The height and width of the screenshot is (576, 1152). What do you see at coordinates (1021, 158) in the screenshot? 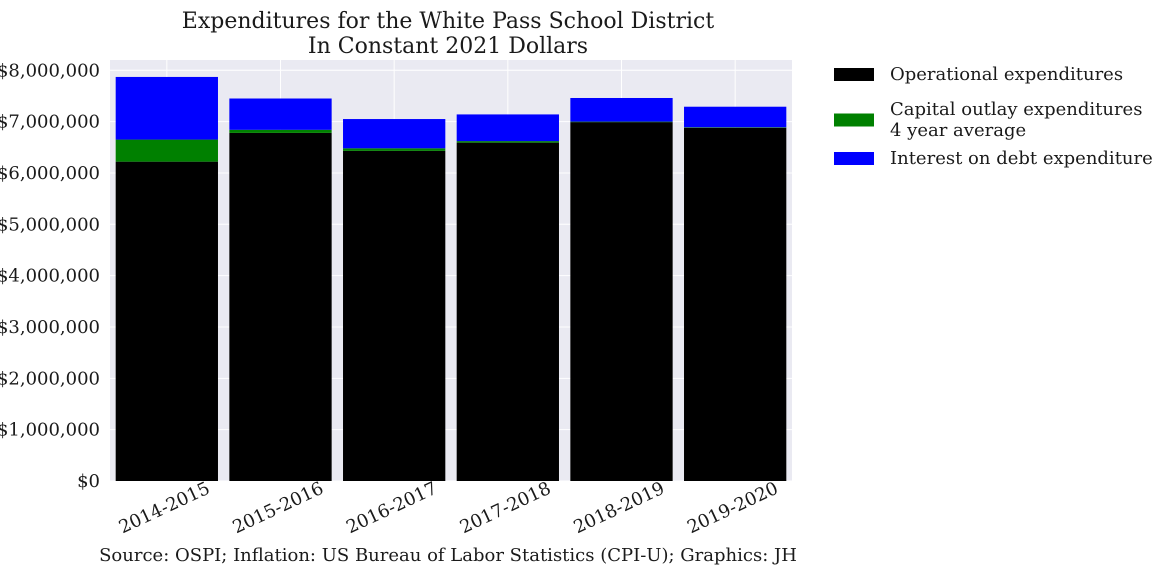
I see `legend-label: Interest on debt expenditures` at bounding box center [1021, 158].